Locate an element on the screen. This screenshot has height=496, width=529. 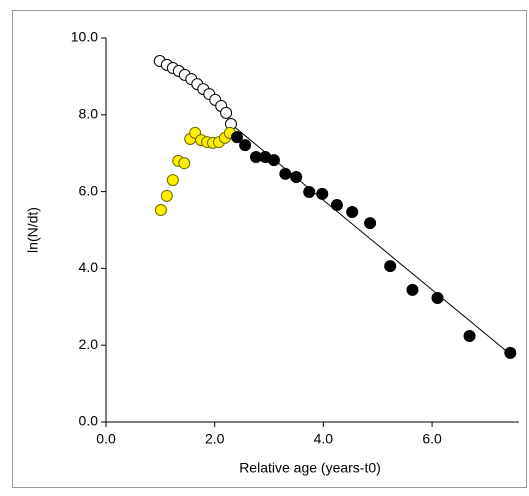
y-tick-label: 4.0 is located at coordinates (89, 267).